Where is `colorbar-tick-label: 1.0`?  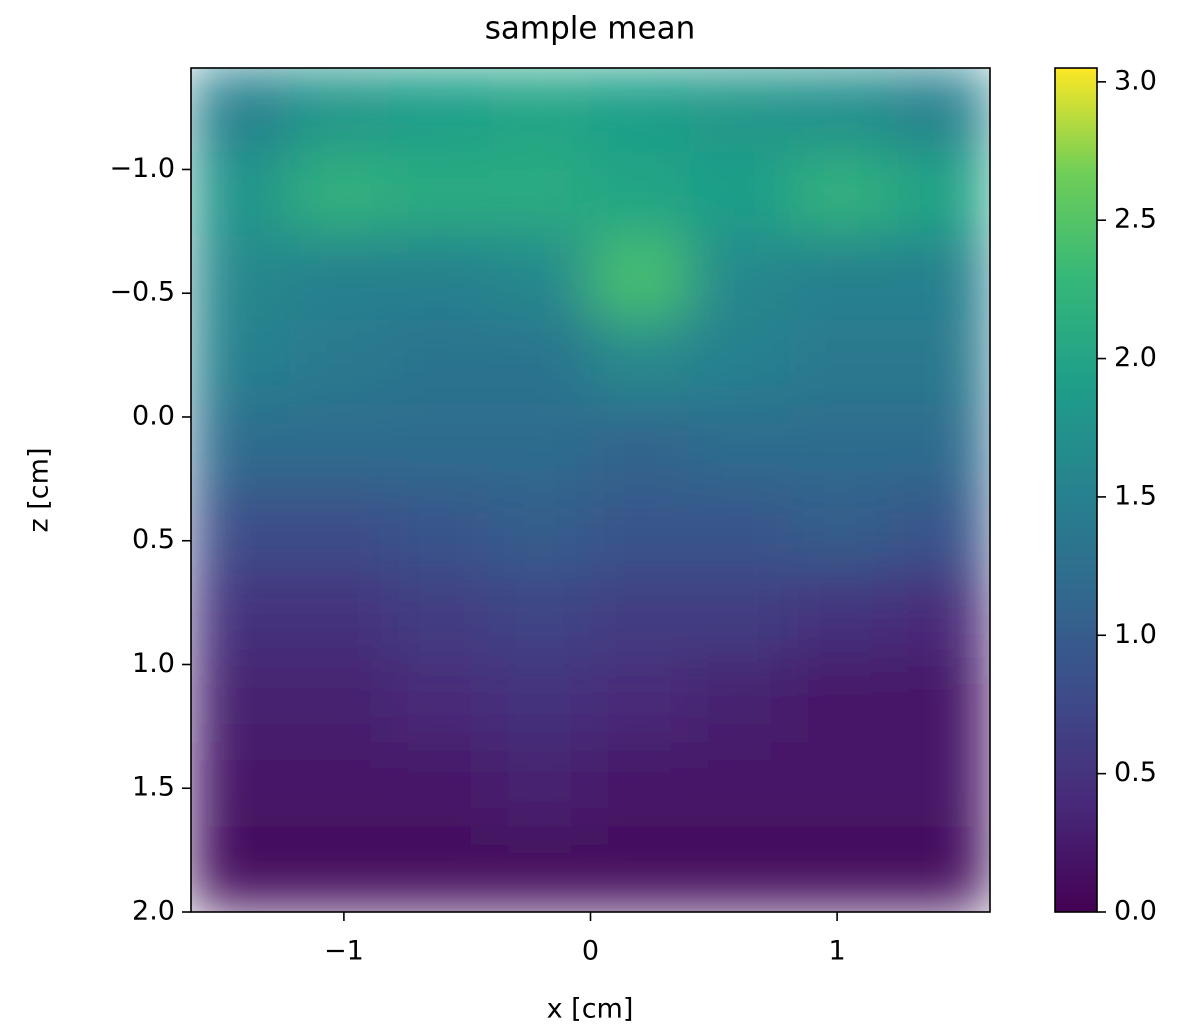
colorbar-tick-label: 1.0 is located at coordinates (1135, 634).